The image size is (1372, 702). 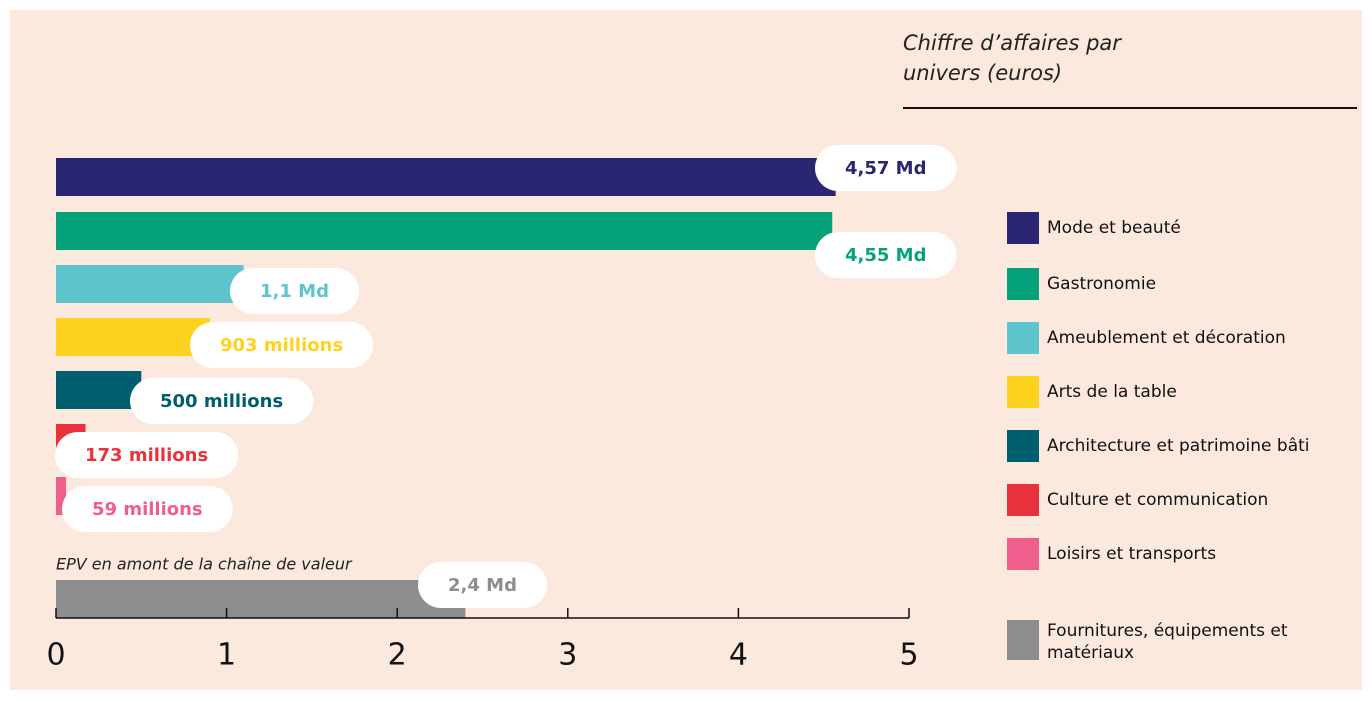 I want to click on title-rule, so click(x=1130, y=108).